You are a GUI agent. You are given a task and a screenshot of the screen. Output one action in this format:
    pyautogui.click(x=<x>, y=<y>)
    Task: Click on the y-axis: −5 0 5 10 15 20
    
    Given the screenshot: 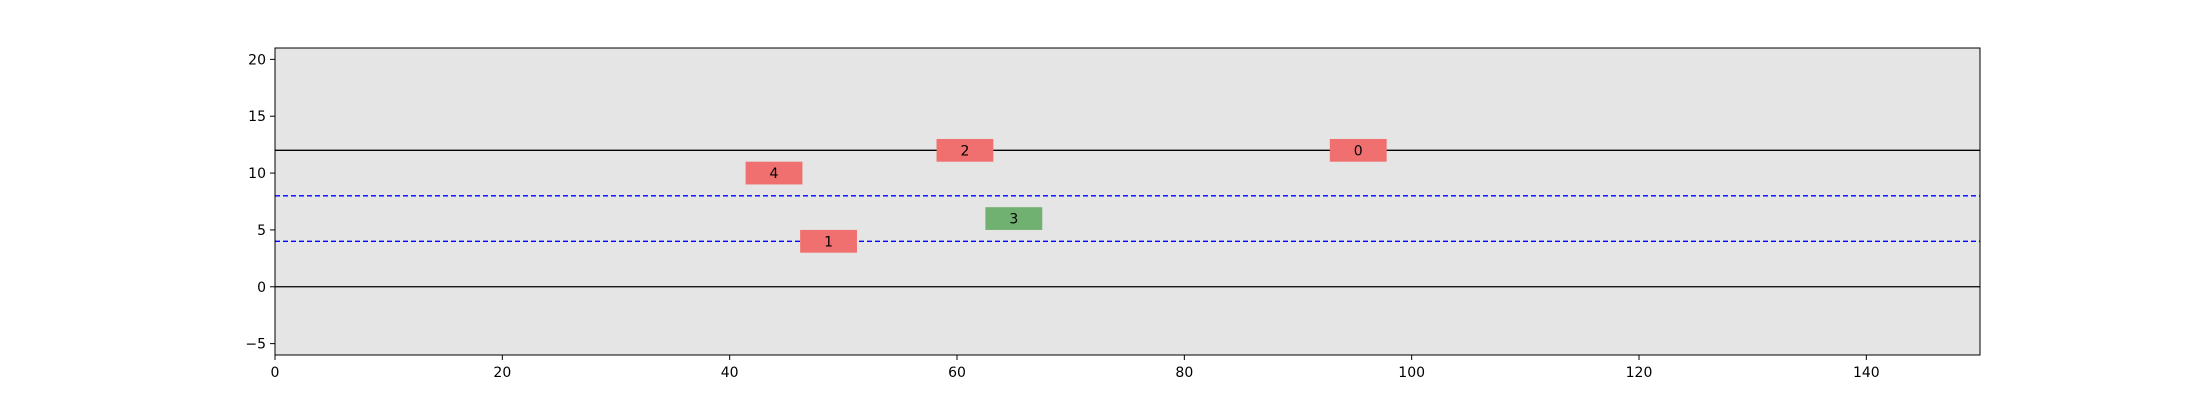 What is the action you would take?
    pyautogui.click(x=260, y=202)
    